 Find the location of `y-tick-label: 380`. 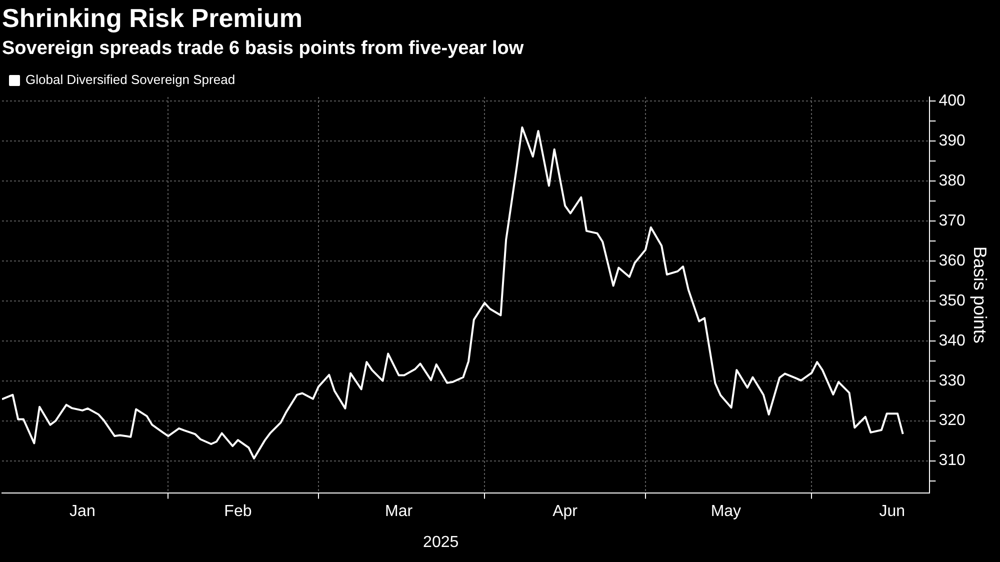

y-tick-label: 380 is located at coordinates (952, 181).